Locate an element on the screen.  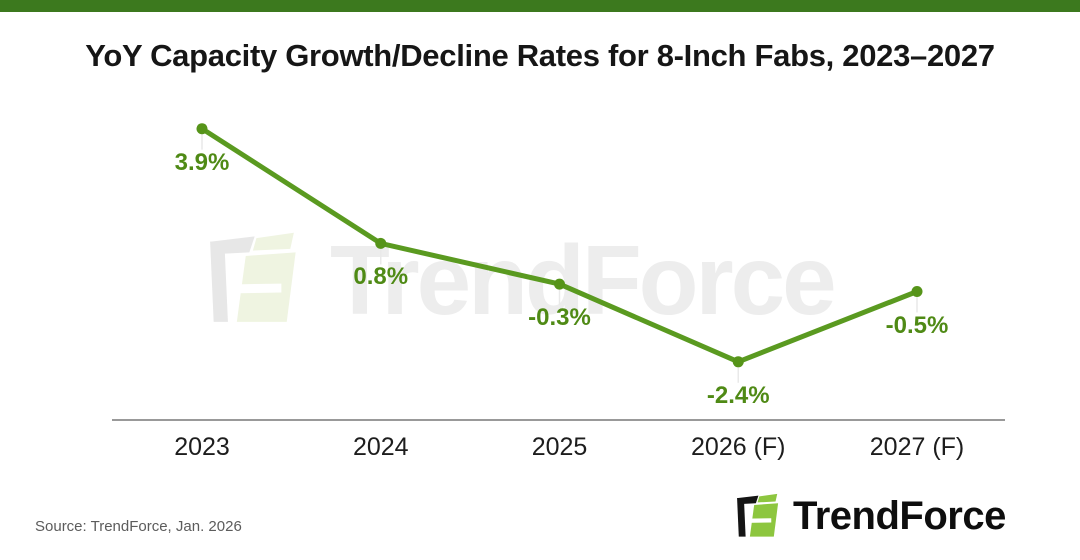
source-note: Source: TrendForce, Jan. 2026 is located at coordinates (138, 526).